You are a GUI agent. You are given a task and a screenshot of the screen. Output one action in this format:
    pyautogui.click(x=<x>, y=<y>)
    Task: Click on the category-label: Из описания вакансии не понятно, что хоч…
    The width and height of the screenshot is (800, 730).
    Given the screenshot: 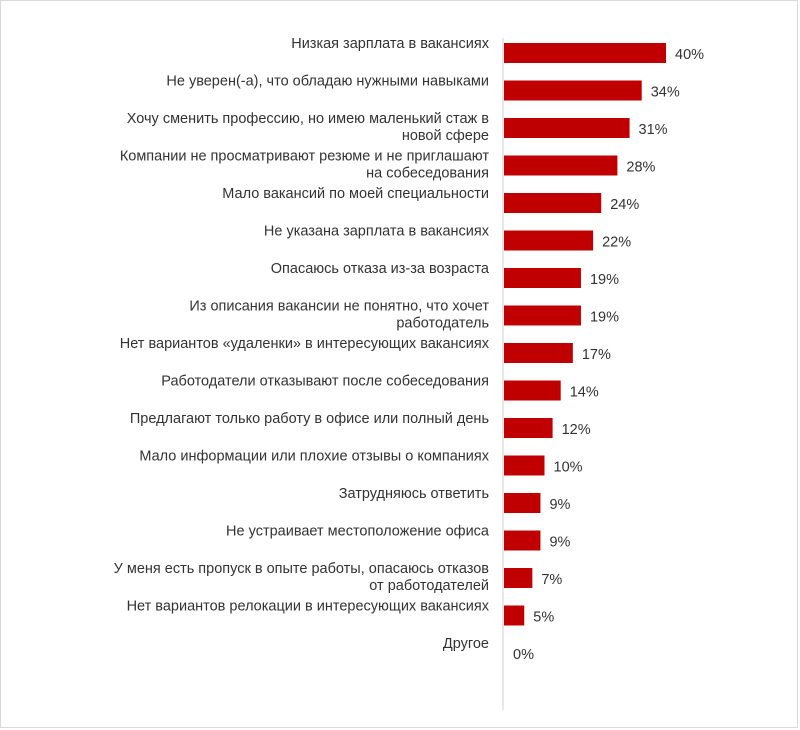 What is the action you would take?
    pyautogui.click(x=339, y=315)
    